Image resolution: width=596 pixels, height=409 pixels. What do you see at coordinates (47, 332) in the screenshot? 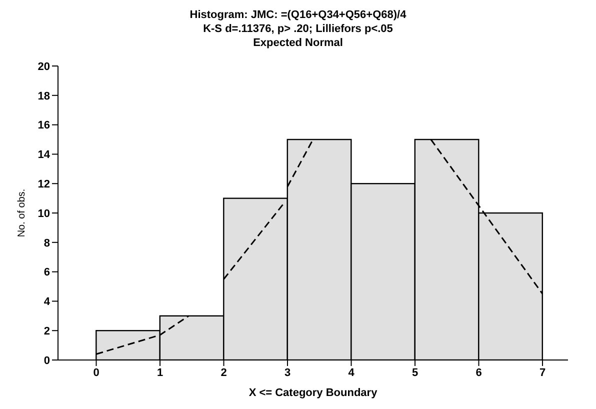
I see `y-tick-label: 2` at bounding box center [47, 332].